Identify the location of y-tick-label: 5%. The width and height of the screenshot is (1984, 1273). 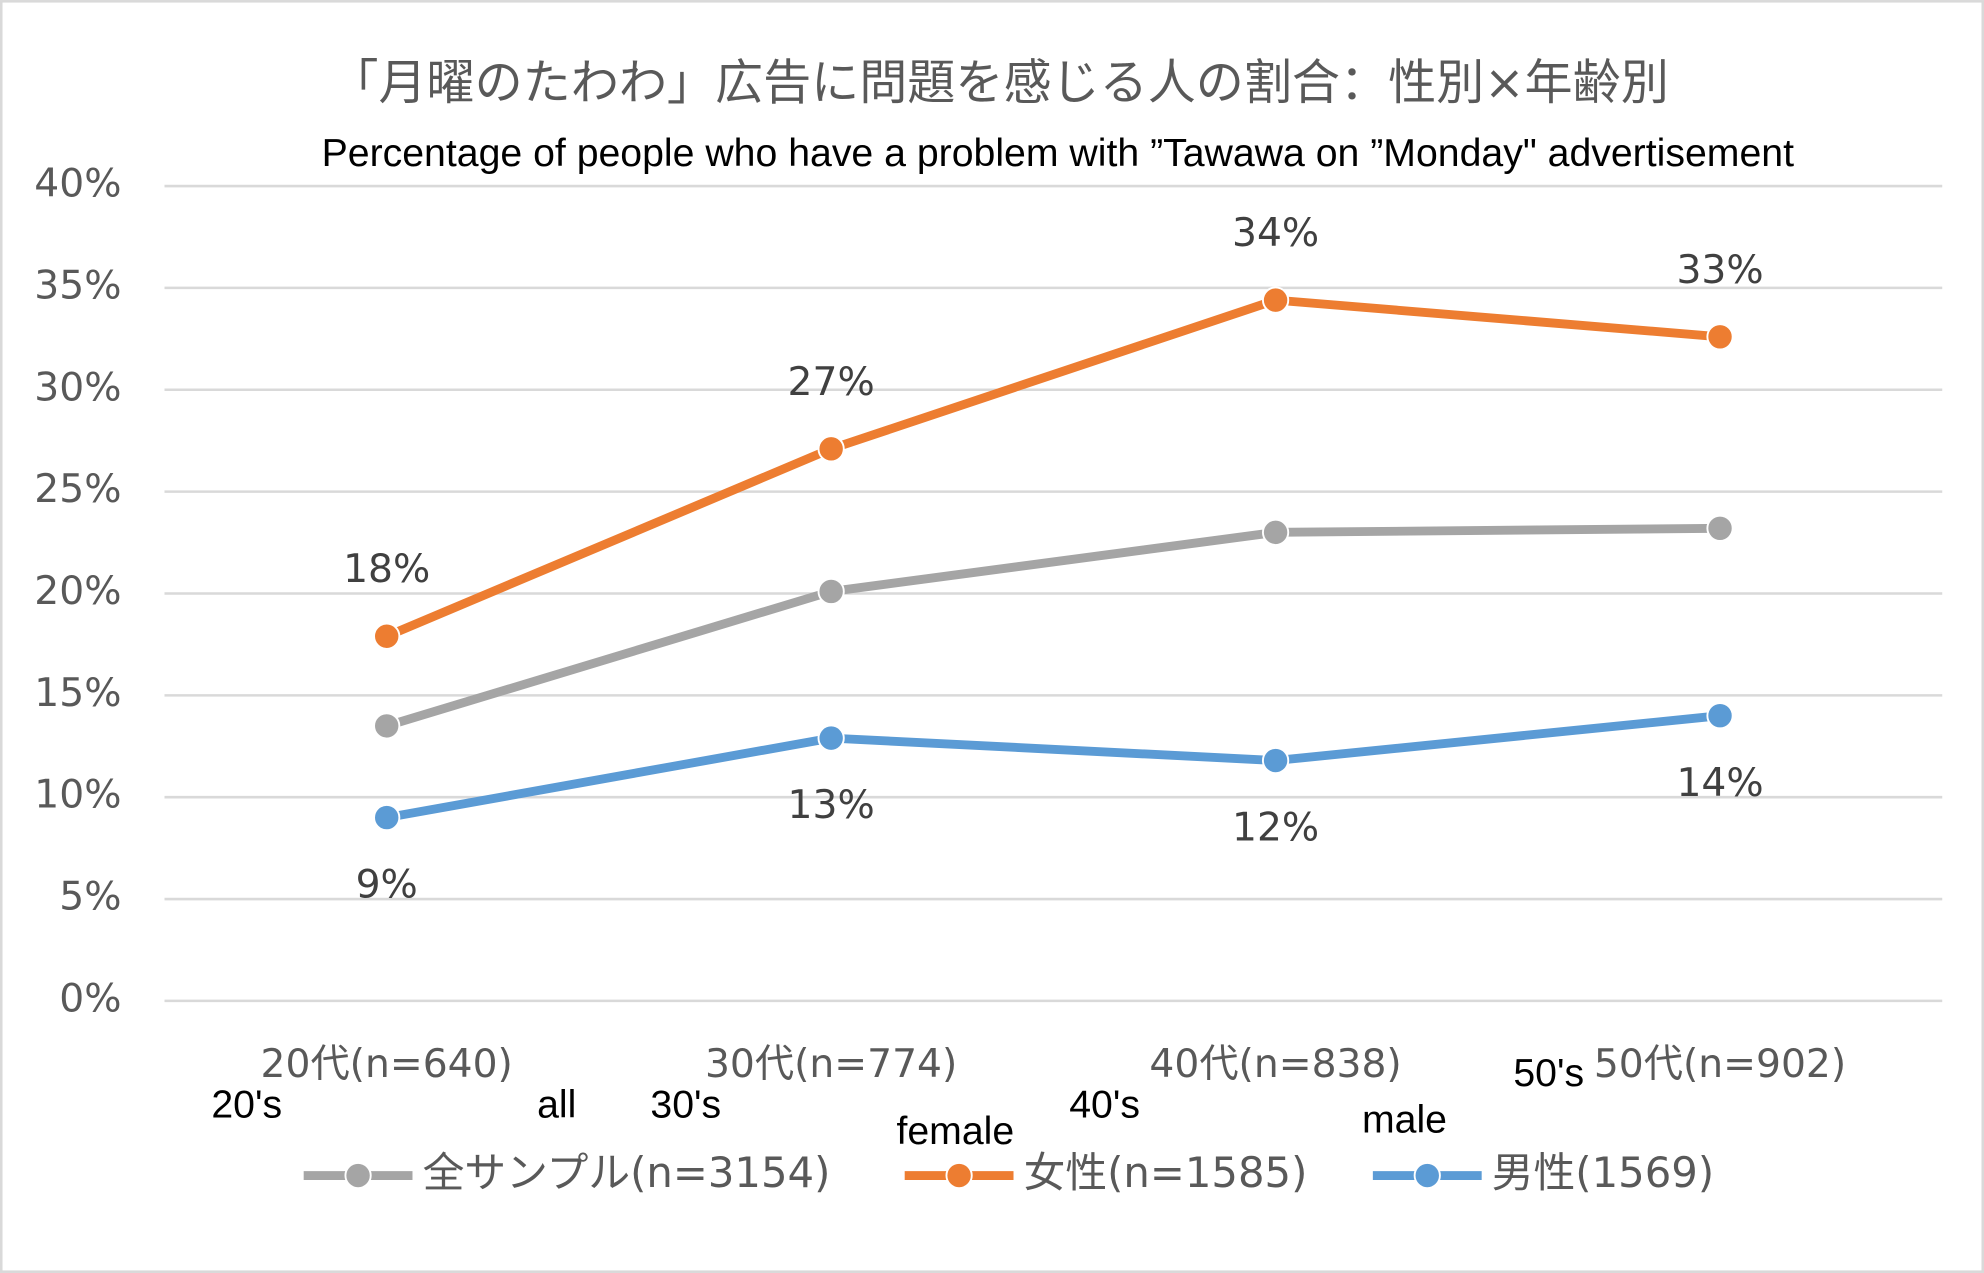
(90, 897).